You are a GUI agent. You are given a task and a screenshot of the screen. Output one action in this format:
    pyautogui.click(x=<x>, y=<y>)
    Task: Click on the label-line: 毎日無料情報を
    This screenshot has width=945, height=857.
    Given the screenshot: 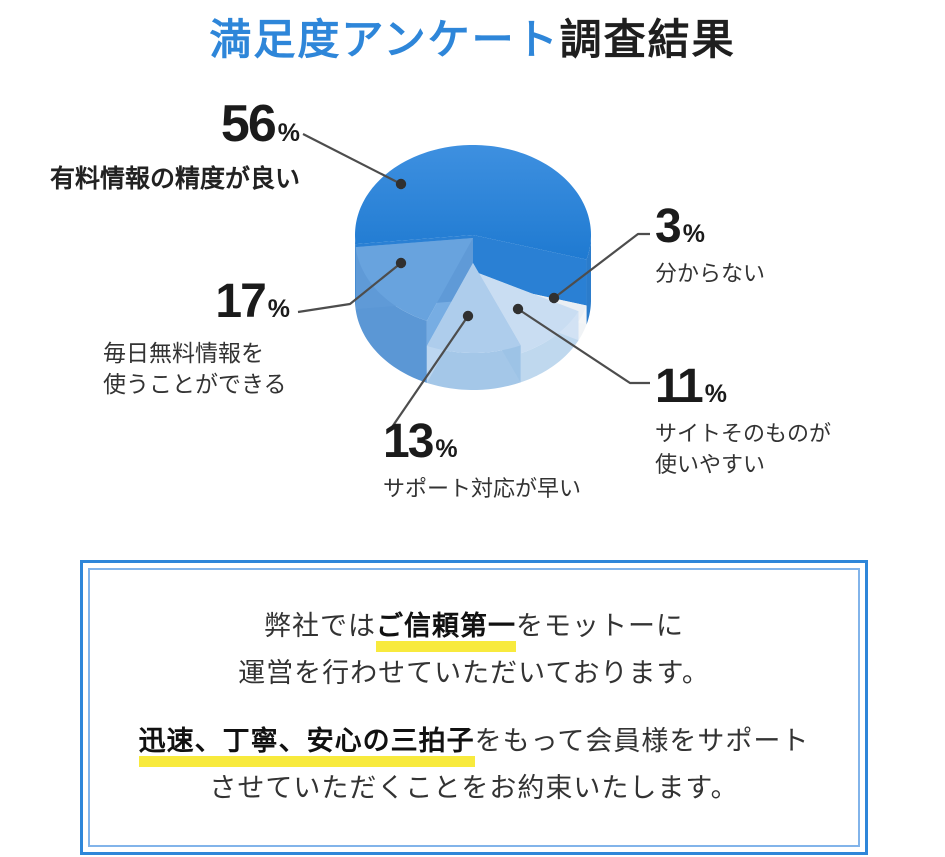 What is the action you would take?
    pyautogui.click(x=183, y=353)
    